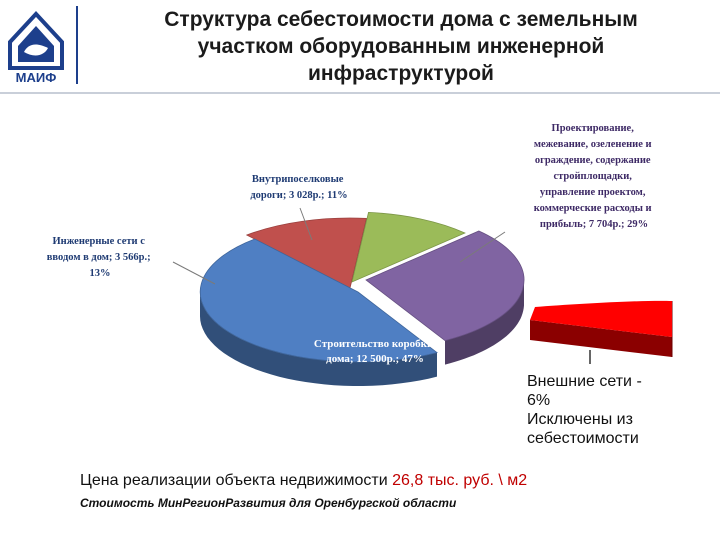 This screenshot has height=540, width=720. What do you see at coordinates (77, 45) in the screenshot?
I see `logo-divider` at bounding box center [77, 45].